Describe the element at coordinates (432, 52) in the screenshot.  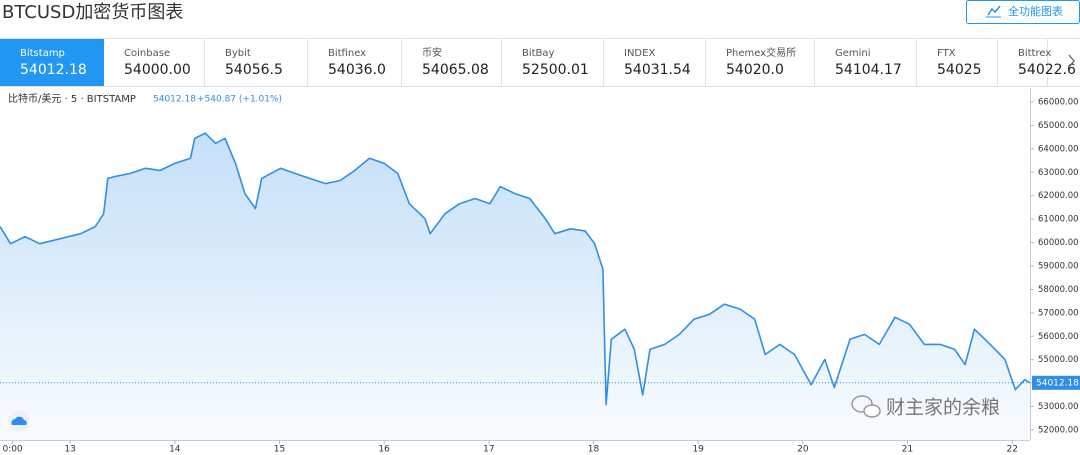
I see `tab-name: 币安` at that location.